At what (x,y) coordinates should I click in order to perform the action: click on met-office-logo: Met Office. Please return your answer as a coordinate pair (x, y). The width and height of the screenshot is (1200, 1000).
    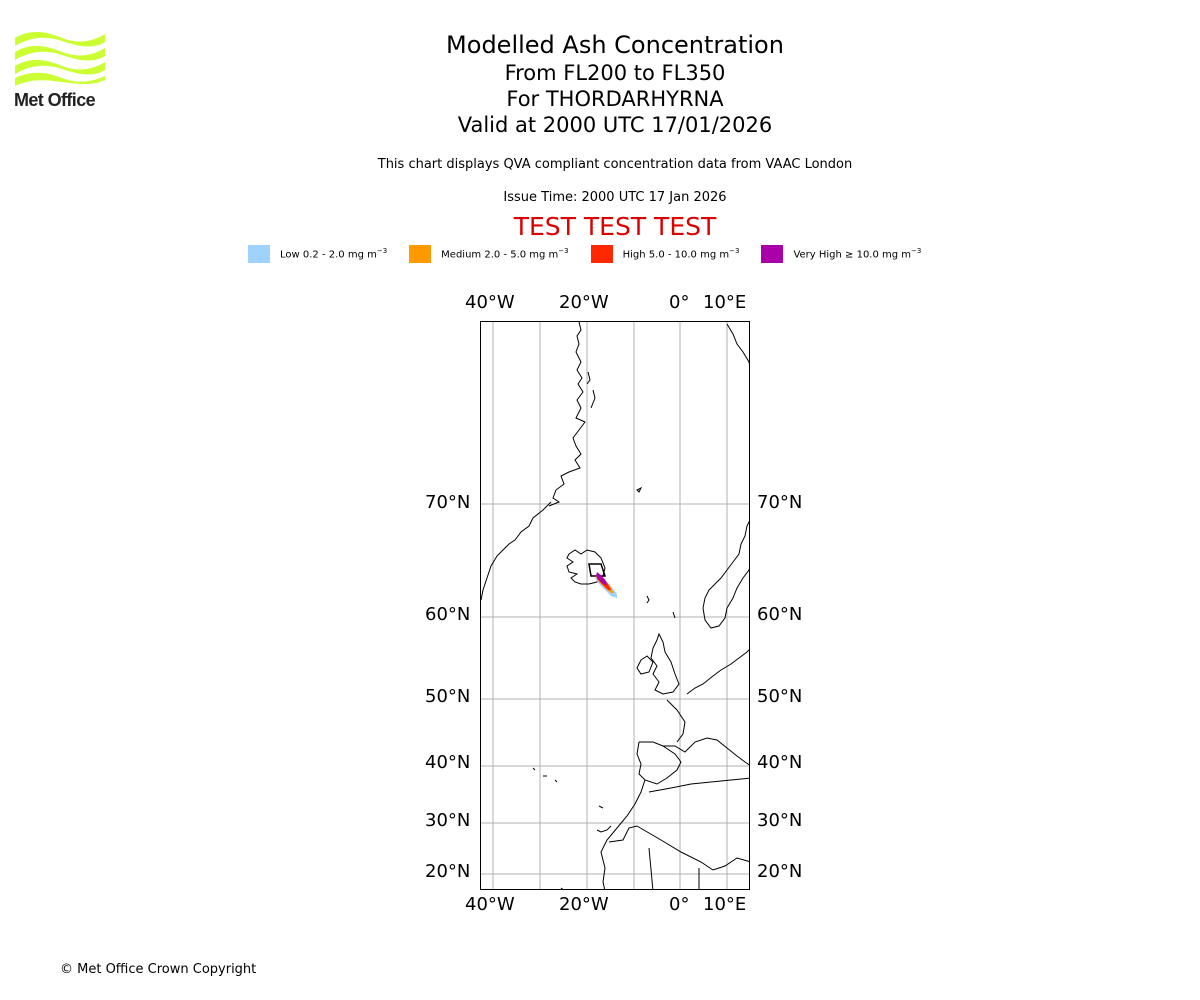
    Looking at the image, I should click on (60, 71).